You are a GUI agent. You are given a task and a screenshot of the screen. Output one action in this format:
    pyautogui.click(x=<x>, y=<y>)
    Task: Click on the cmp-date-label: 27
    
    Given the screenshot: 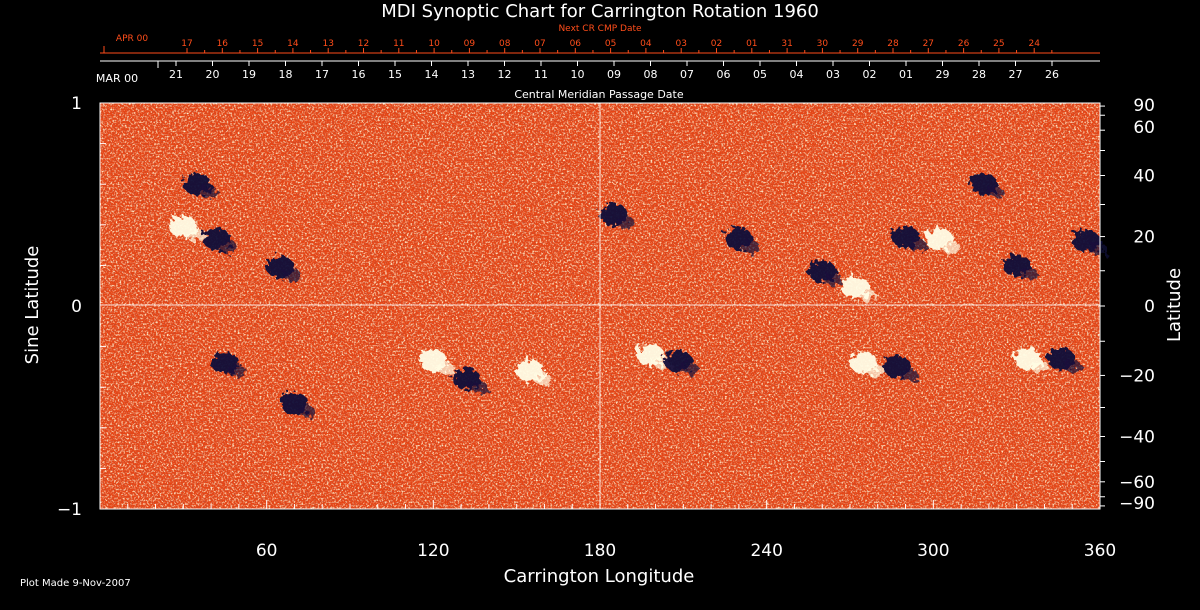 What is the action you would take?
    pyautogui.click(x=1016, y=74)
    